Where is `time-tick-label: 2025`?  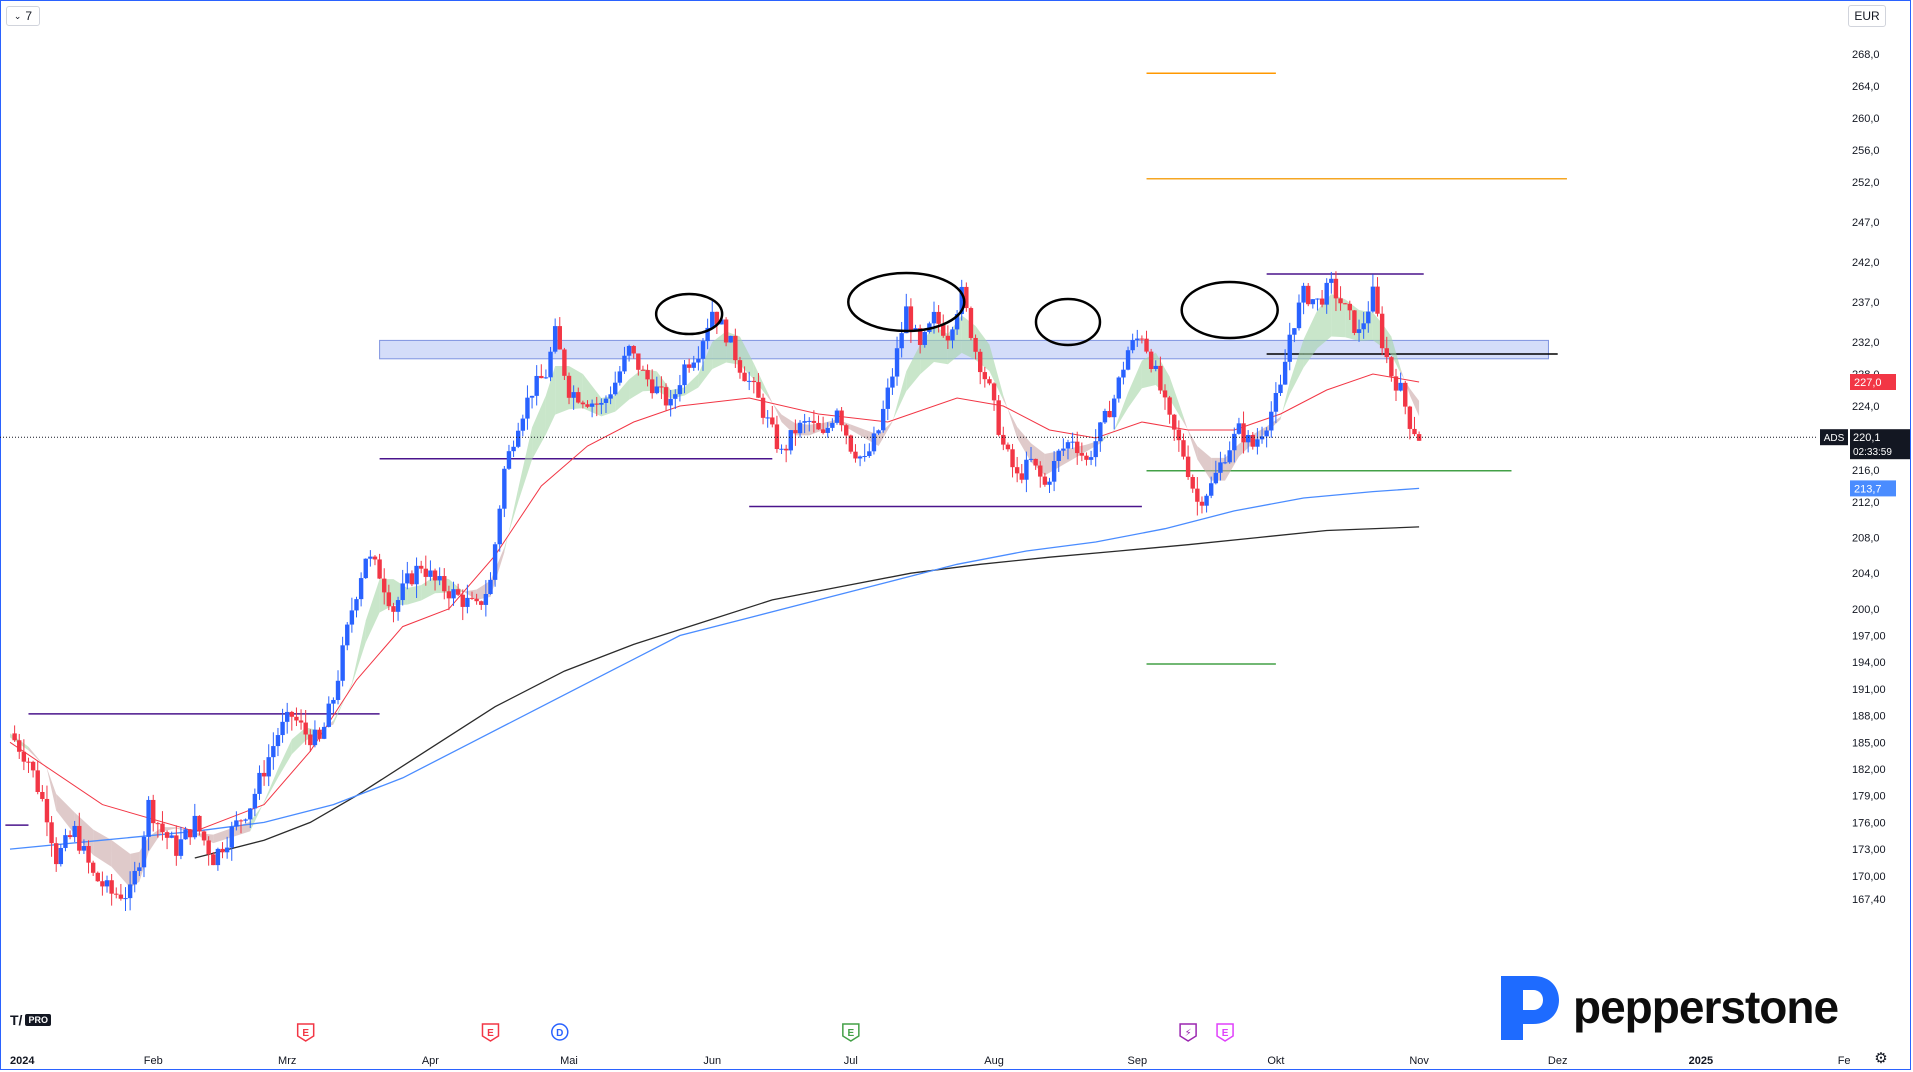
time-tick-label: 2025 is located at coordinates (1701, 1061).